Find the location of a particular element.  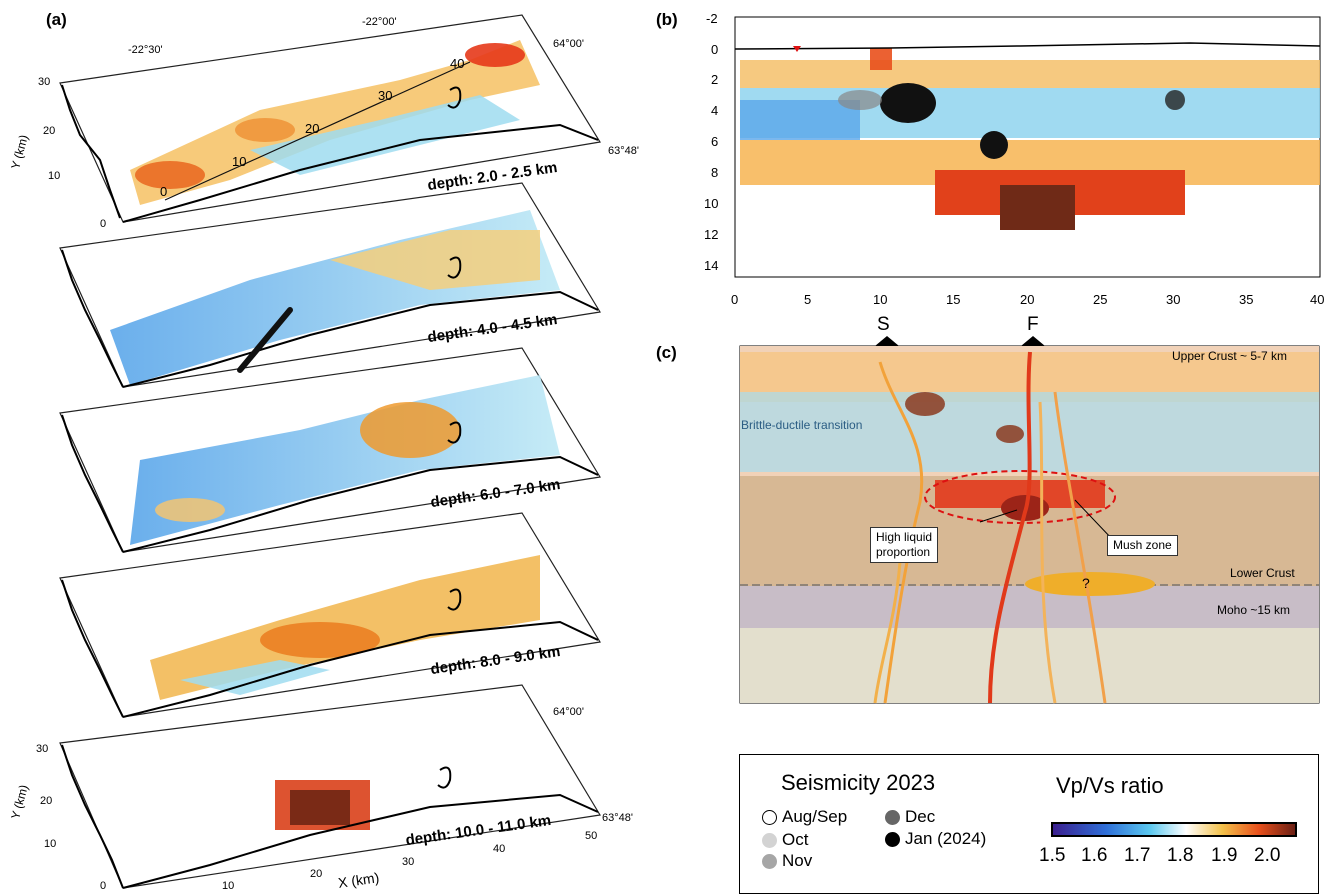

y-tick-30-bot: 30 is located at coordinates (42, 749).